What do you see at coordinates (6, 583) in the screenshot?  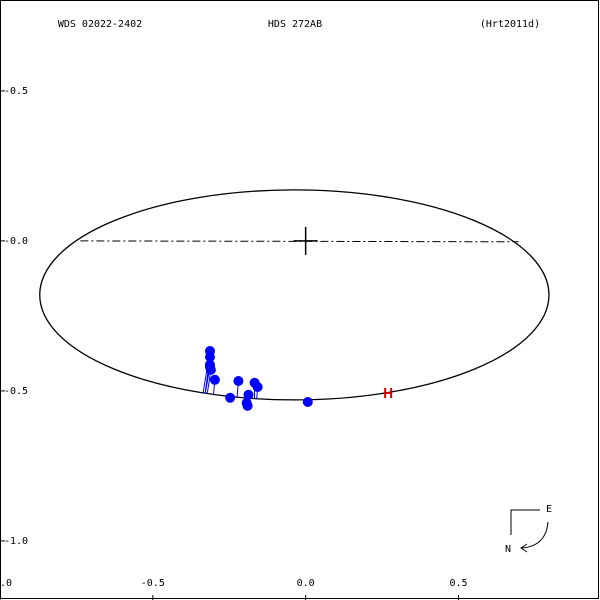 I see `x-tick-label: -1.0` at bounding box center [6, 583].